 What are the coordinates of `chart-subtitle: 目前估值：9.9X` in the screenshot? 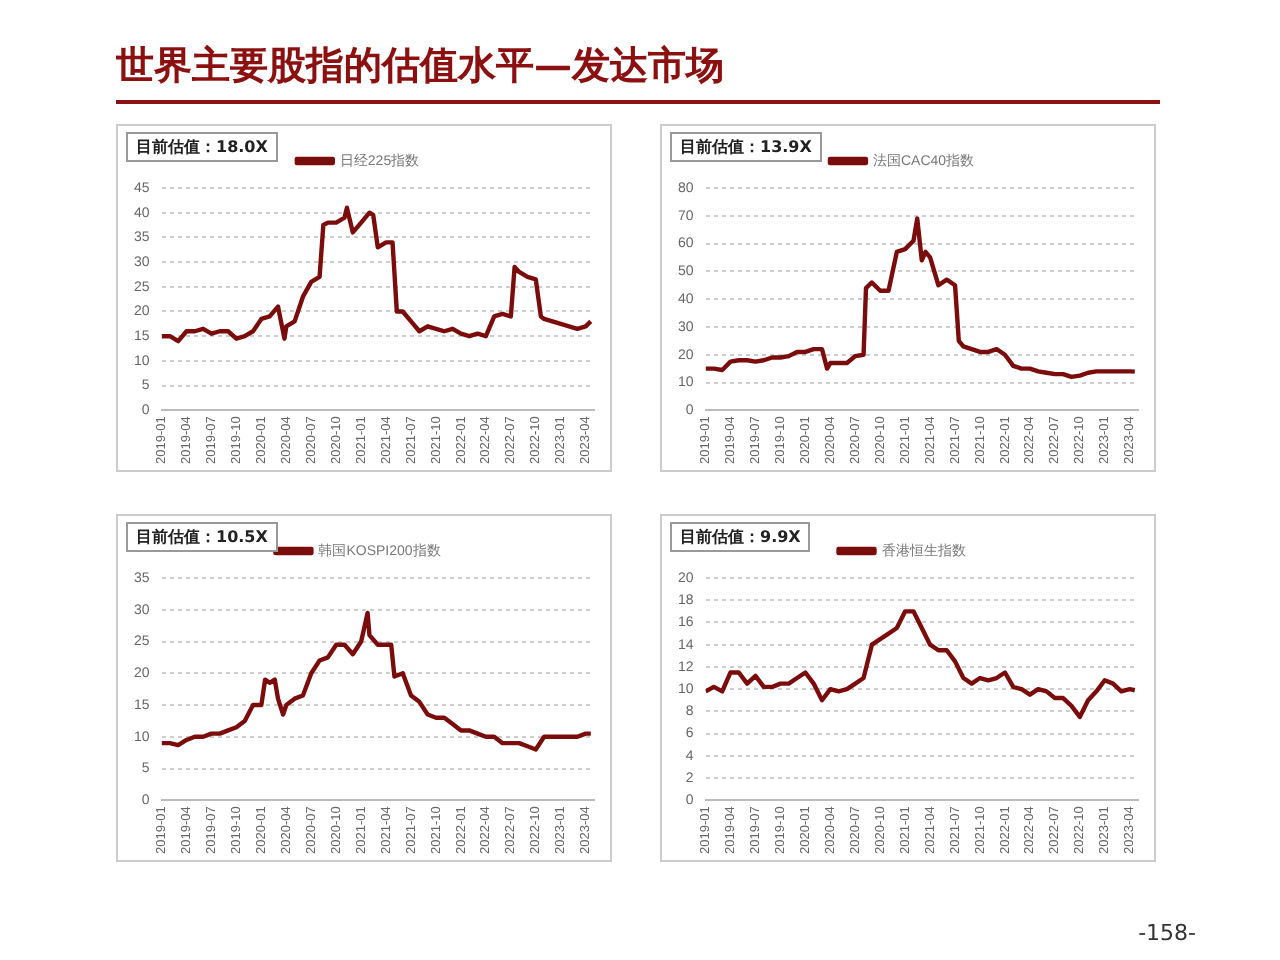 It's located at (740, 537).